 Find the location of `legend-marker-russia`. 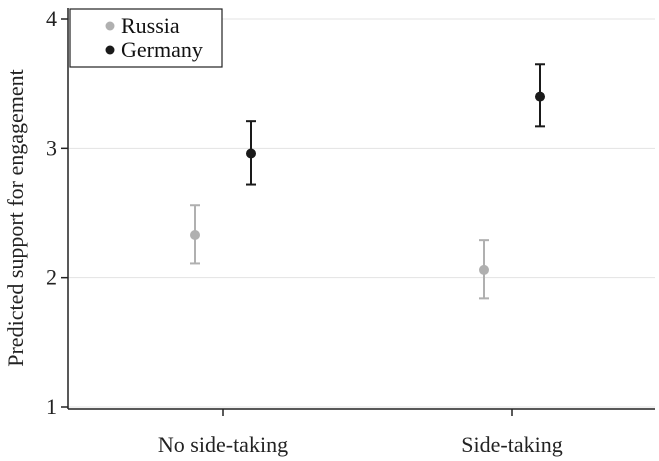

legend-marker-russia is located at coordinates (110, 26).